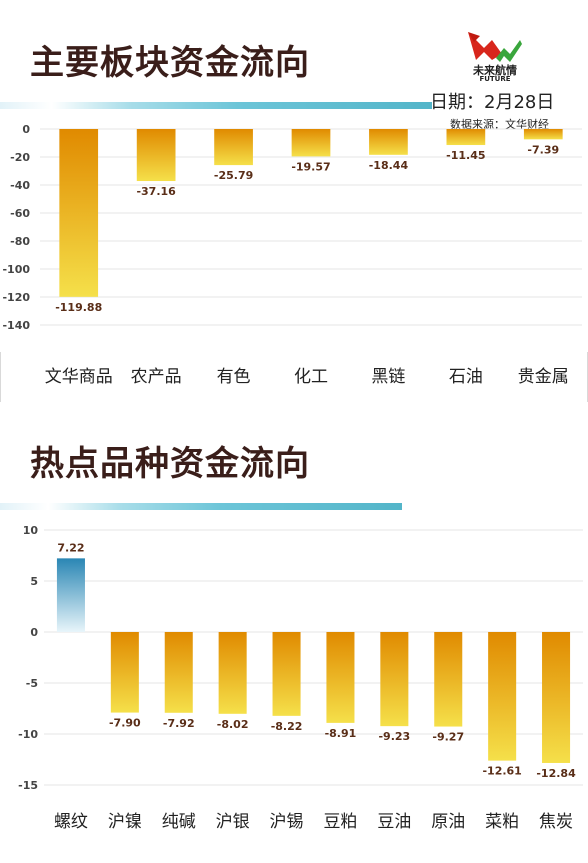 The image size is (588, 863). I want to click on category-label: 有色, so click(234, 377).